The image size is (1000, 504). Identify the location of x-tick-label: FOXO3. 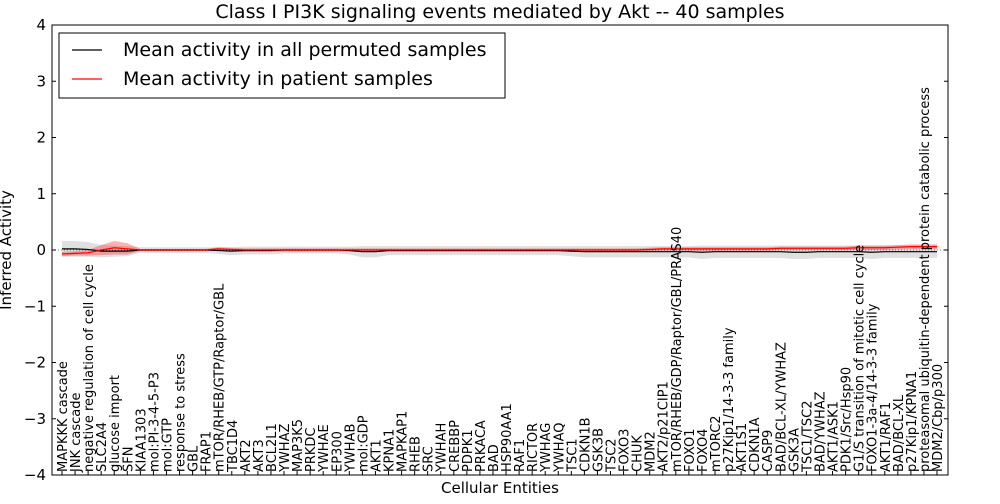
(625, 450).